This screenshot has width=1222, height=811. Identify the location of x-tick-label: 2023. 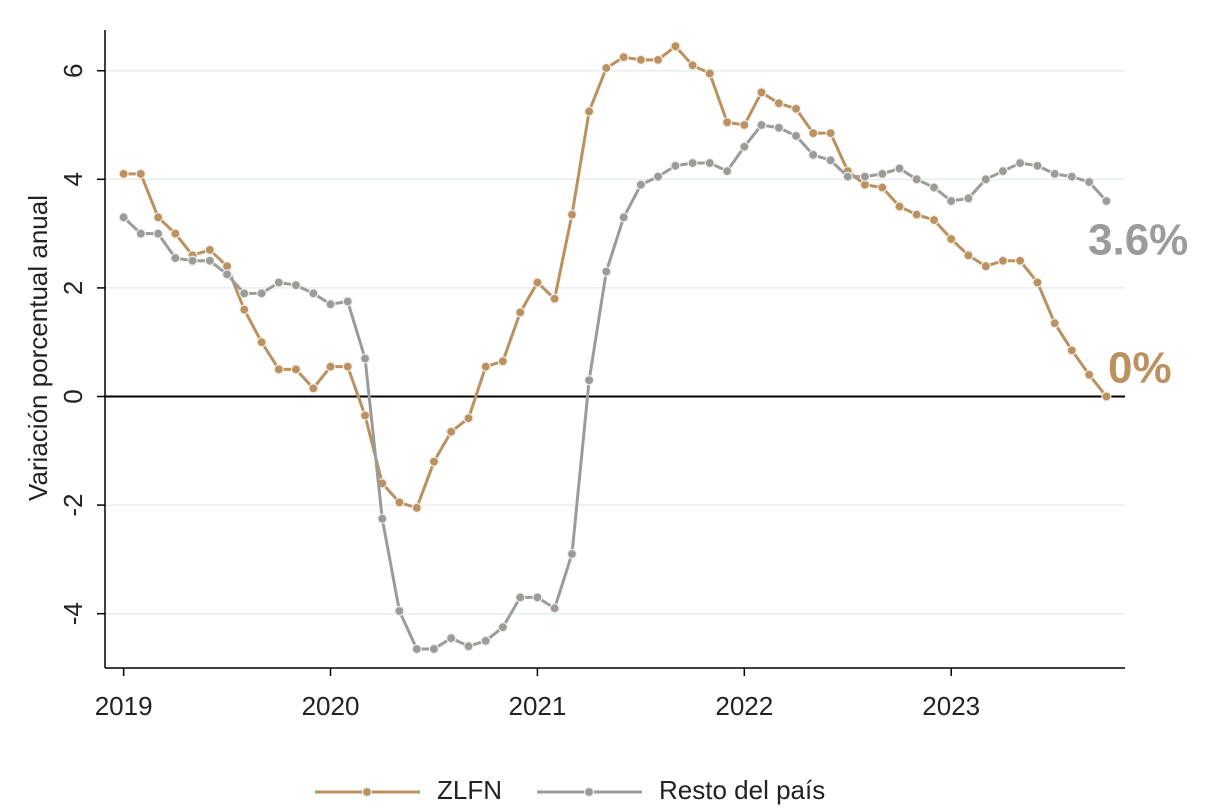
(951, 706).